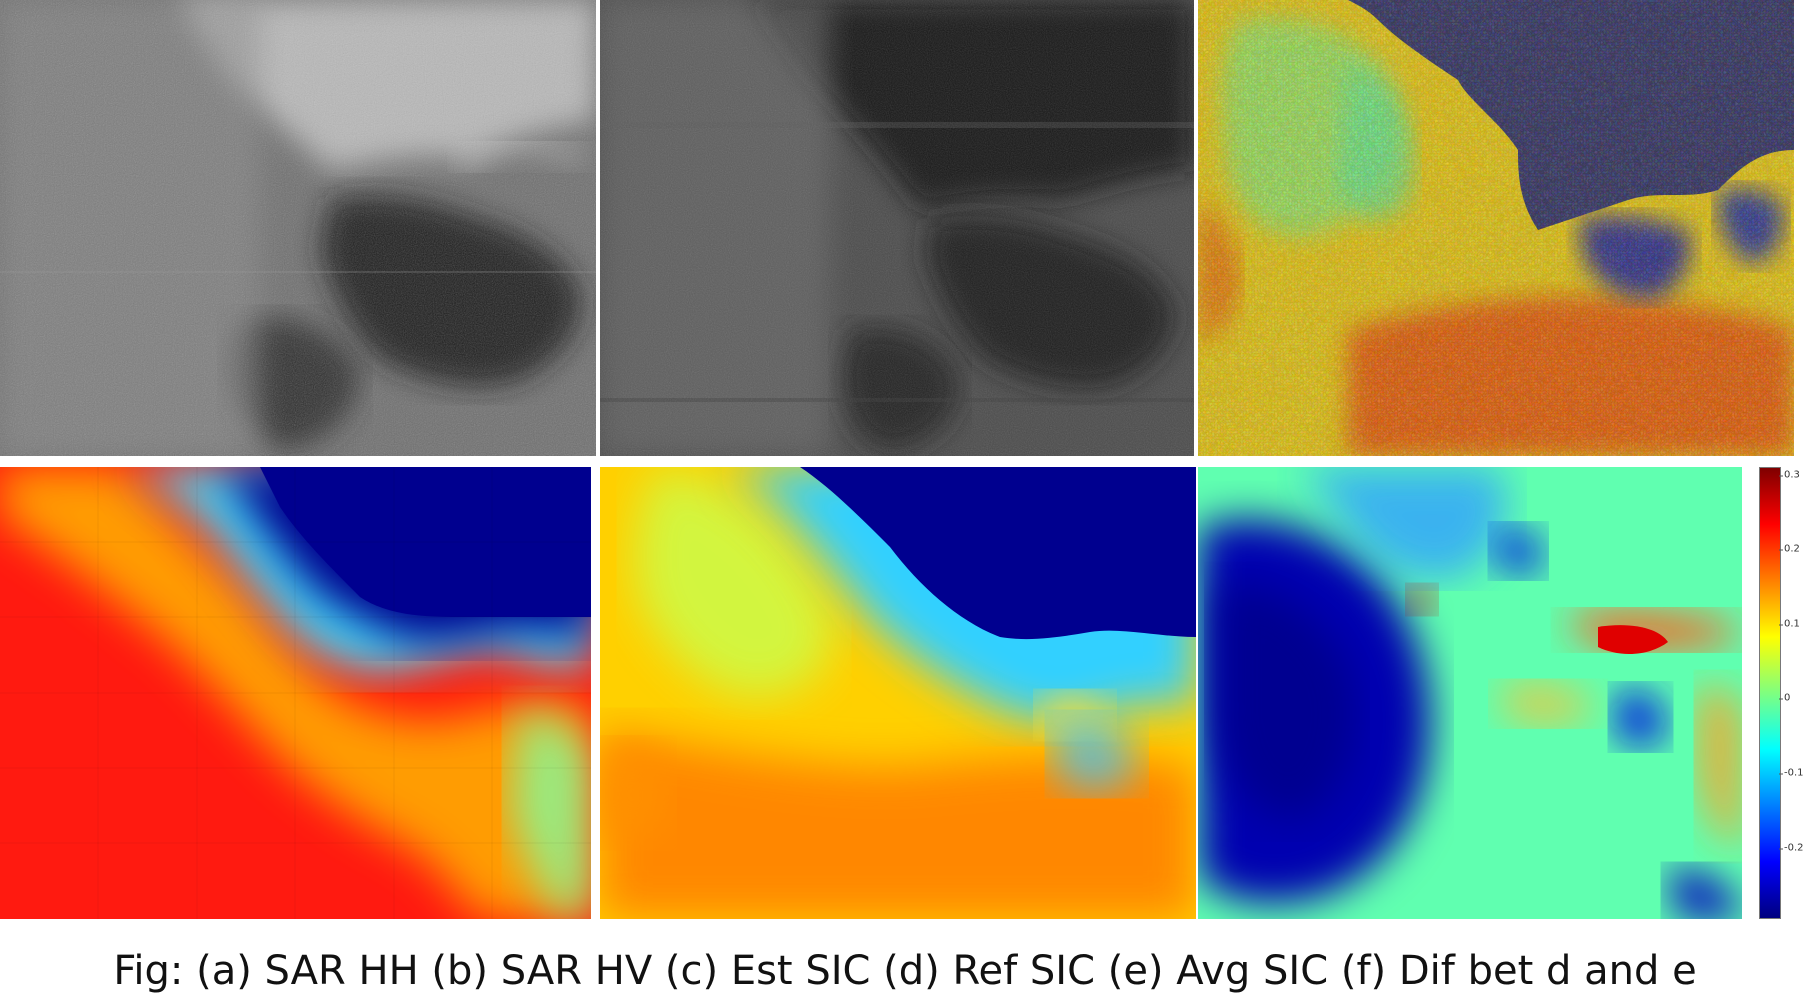  What do you see at coordinates (898, 693) in the screenshot?
I see `average-sic-map` at bounding box center [898, 693].